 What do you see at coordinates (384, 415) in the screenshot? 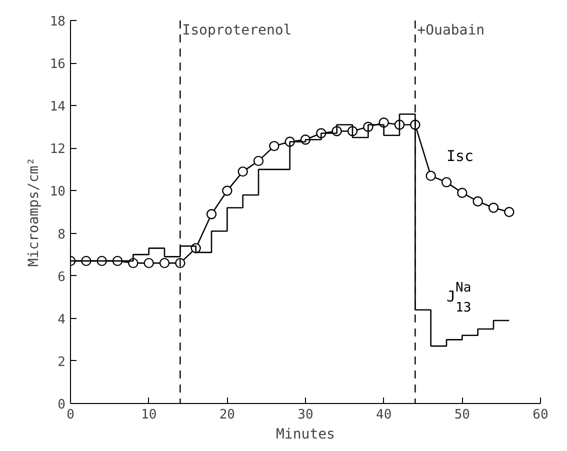
I see `x-tick-label: 40` at bounding box center [384, 415].